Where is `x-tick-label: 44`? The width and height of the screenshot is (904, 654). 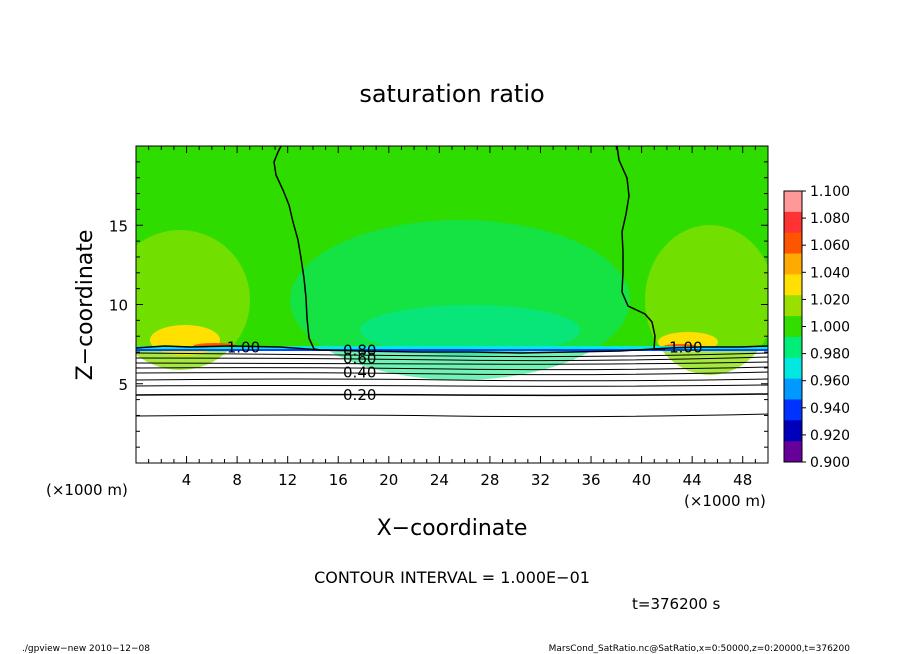 x-tick-label: 44 is located at coordinates (692, 480).